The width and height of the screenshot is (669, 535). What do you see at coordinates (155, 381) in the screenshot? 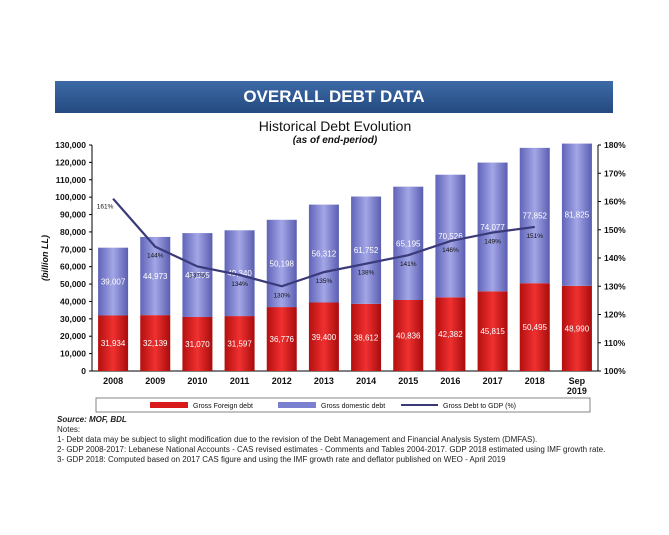
I see `x-tick-label: 2009` at bounding box center [155, 381].